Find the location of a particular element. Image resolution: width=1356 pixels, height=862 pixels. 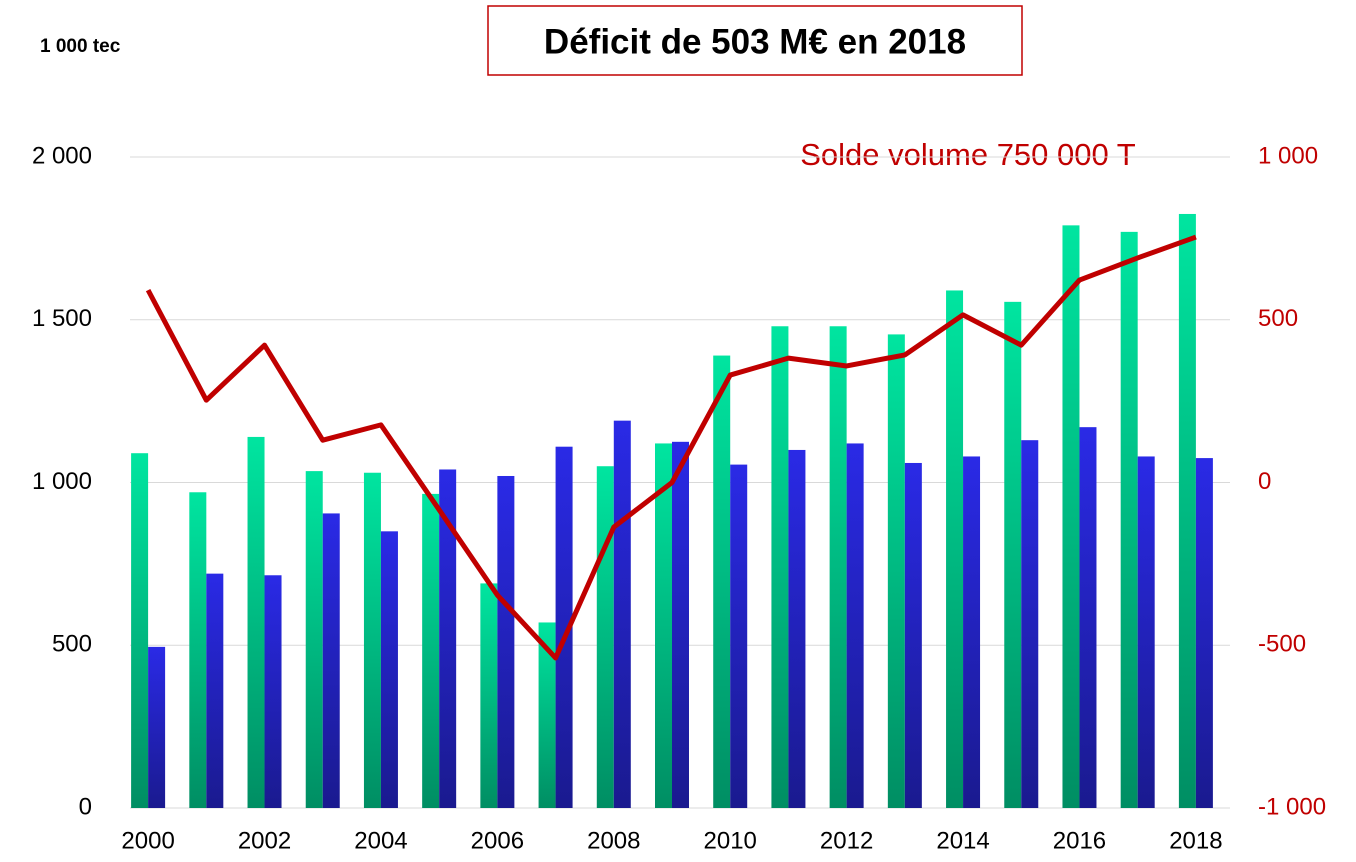

y2-tick-label: -500 is located at coordinates (1282, 644).